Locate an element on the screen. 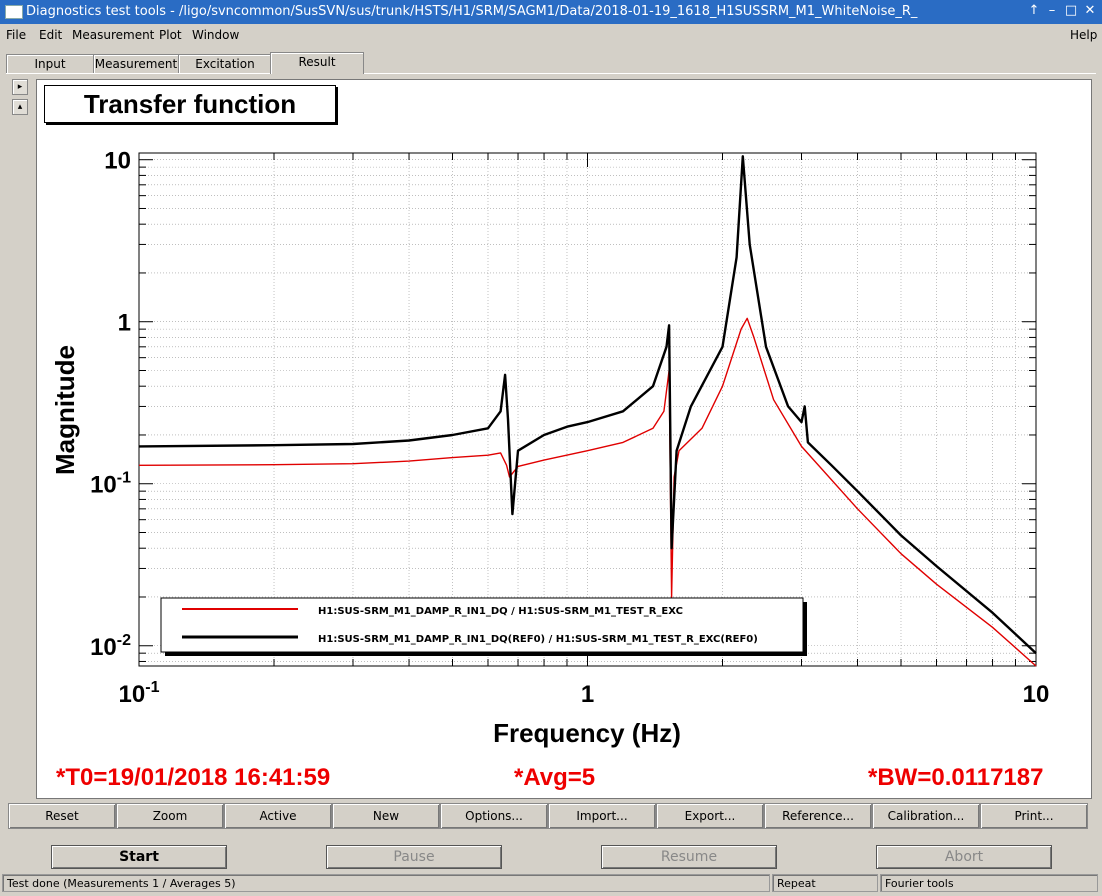 This screenshot has height=896, width=1102. menu-edit: Edit is located at coordinates (51, 35).